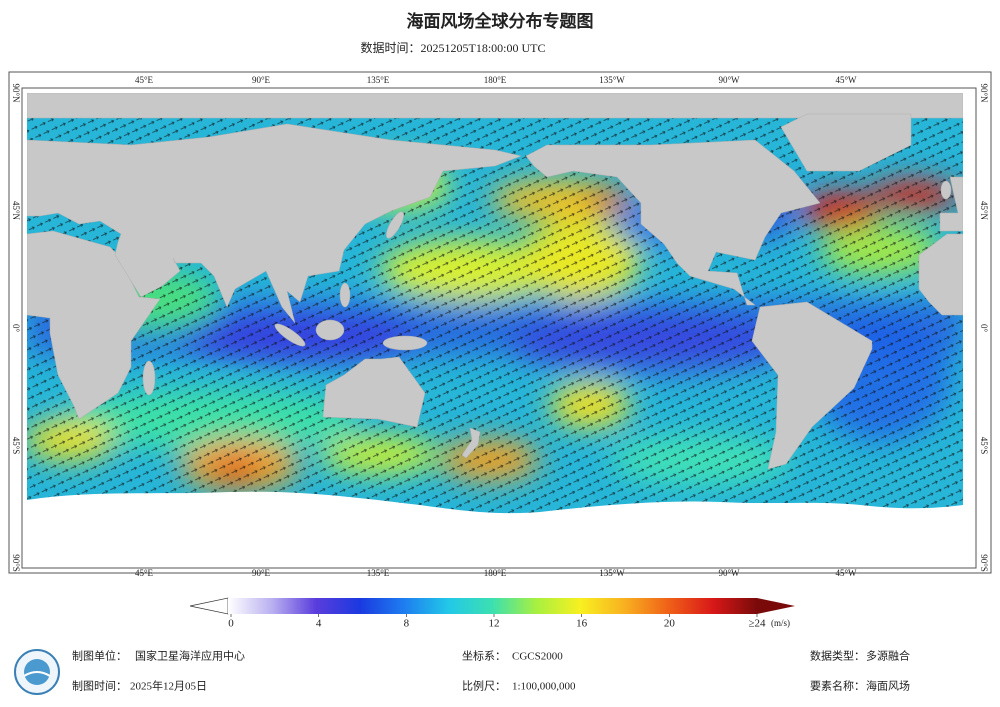  Describe the element at coordinates (495, 527) in the screenshot. I see `antarctica` at that location.